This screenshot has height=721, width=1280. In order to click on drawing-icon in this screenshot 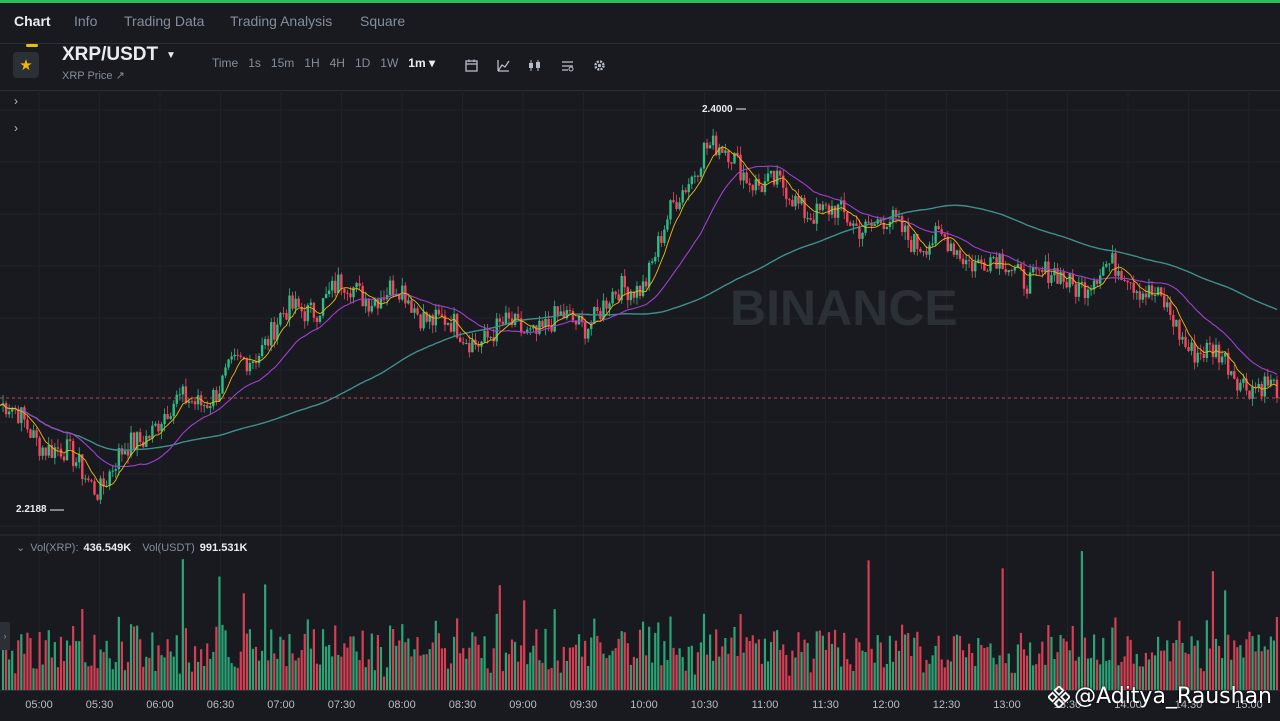, I will do `click(503, 65)`.